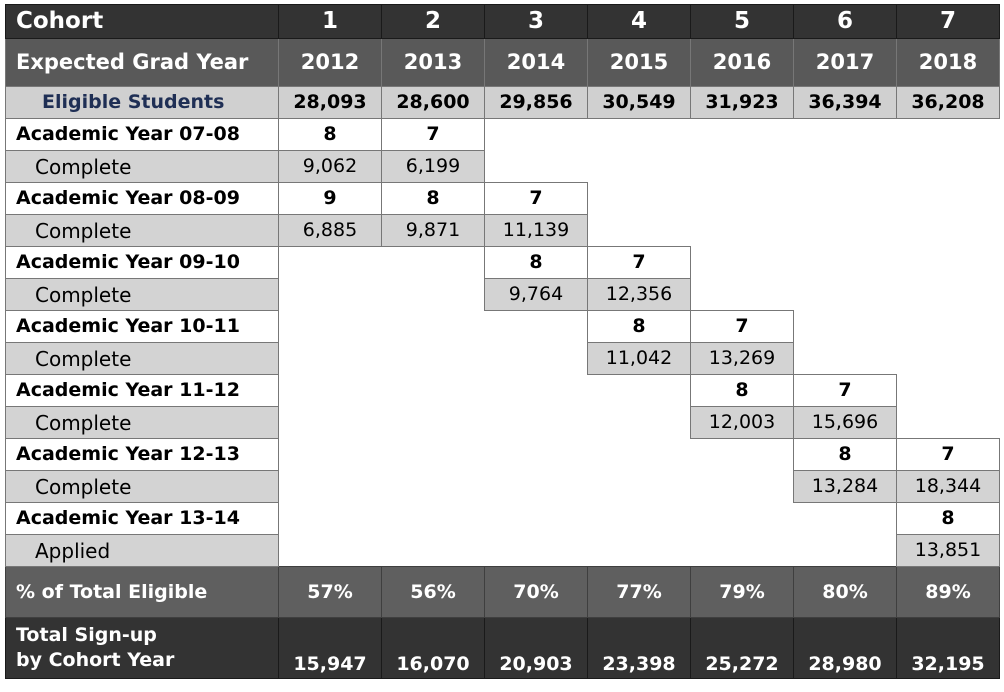 The height and width of the screenshot is (692, 1004). What do you see at coordinates (142, 592) in the screenshot?
I see `percent-eligible-label: % of Total Eligible` at bounding box center [142, 592].